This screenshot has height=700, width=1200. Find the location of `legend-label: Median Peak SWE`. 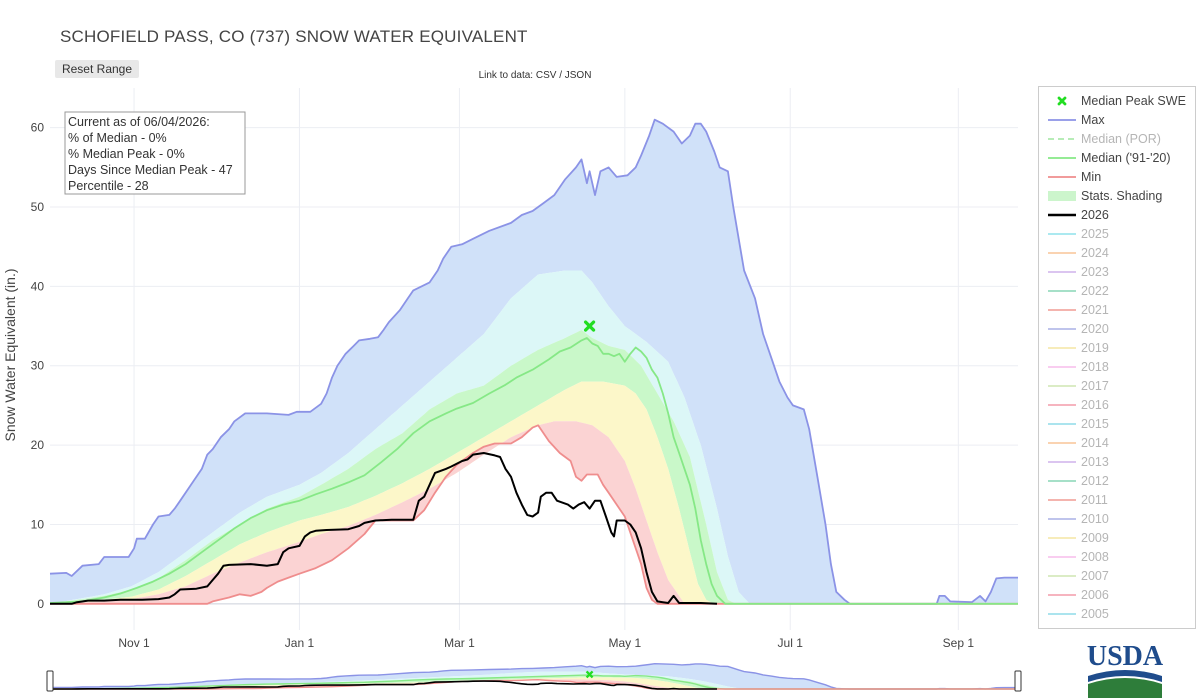

legend-label: Median Peak SWE is located at coordinates (1133, 101).